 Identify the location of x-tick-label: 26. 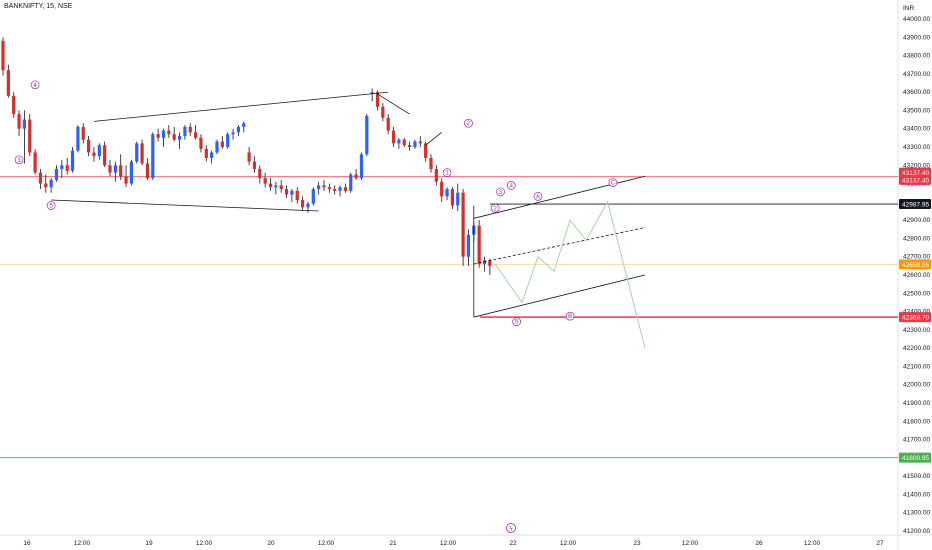
(759, 543).